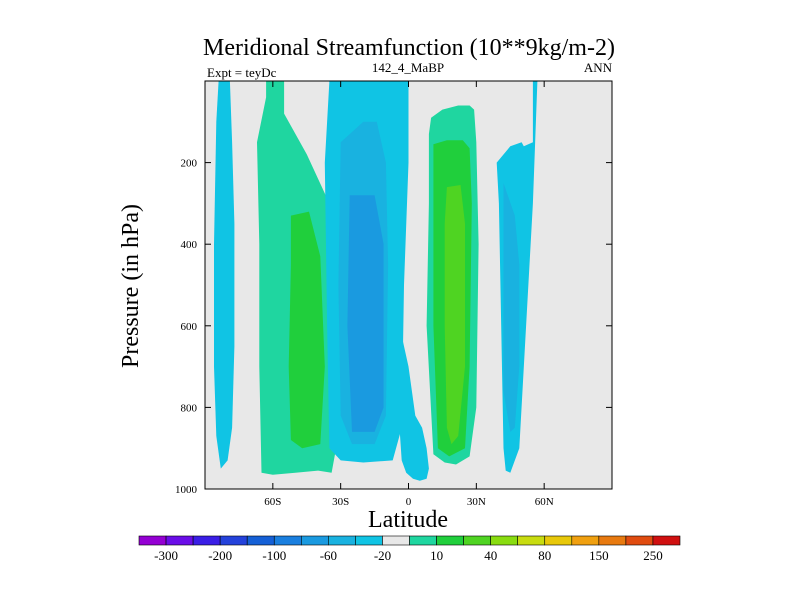 This screenshot has width=800, height=600. Describe the element at coordinates (382, 555) in the screenshot. I see `colorbar-label: -20` at that location.